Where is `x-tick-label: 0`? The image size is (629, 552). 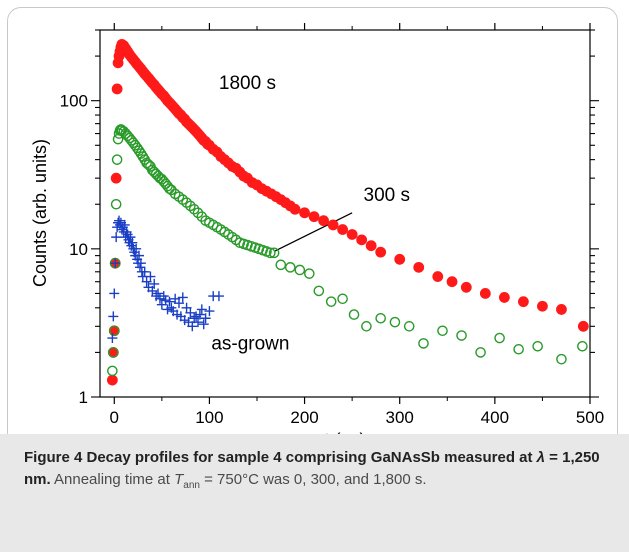 x-tick-label: 0 is located at coordinates (114, 417).